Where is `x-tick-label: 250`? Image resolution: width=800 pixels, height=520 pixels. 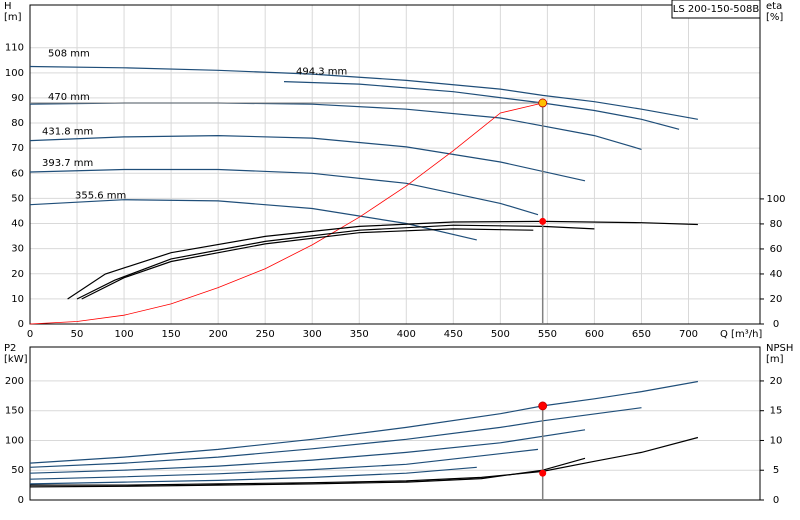
x-tick-label: 250 is located at coordinates (265, 334).